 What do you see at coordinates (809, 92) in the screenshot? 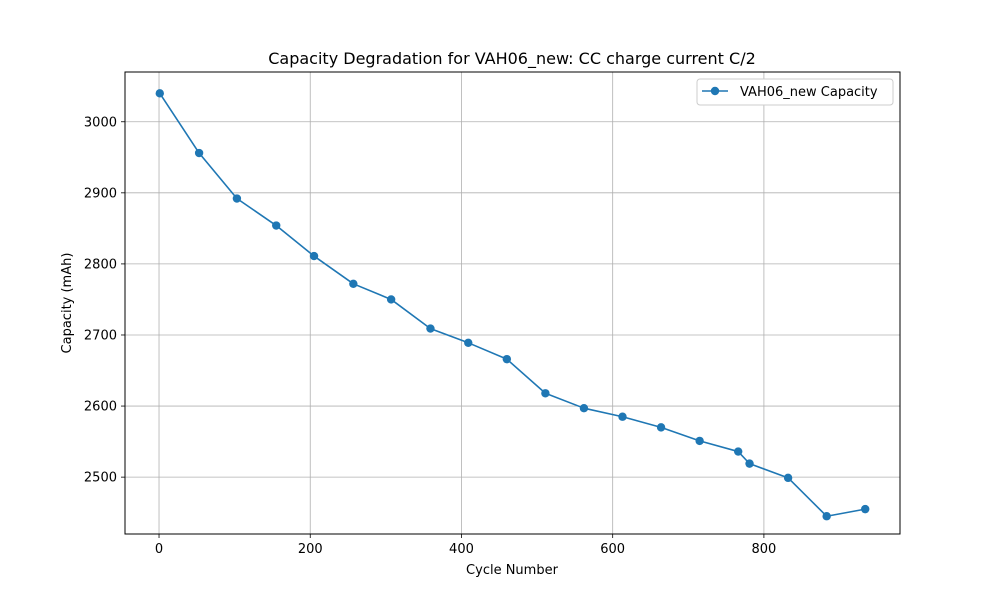
I see `legend-entry-label: VAH06_new Capacity` at bounding box center [809, 92].